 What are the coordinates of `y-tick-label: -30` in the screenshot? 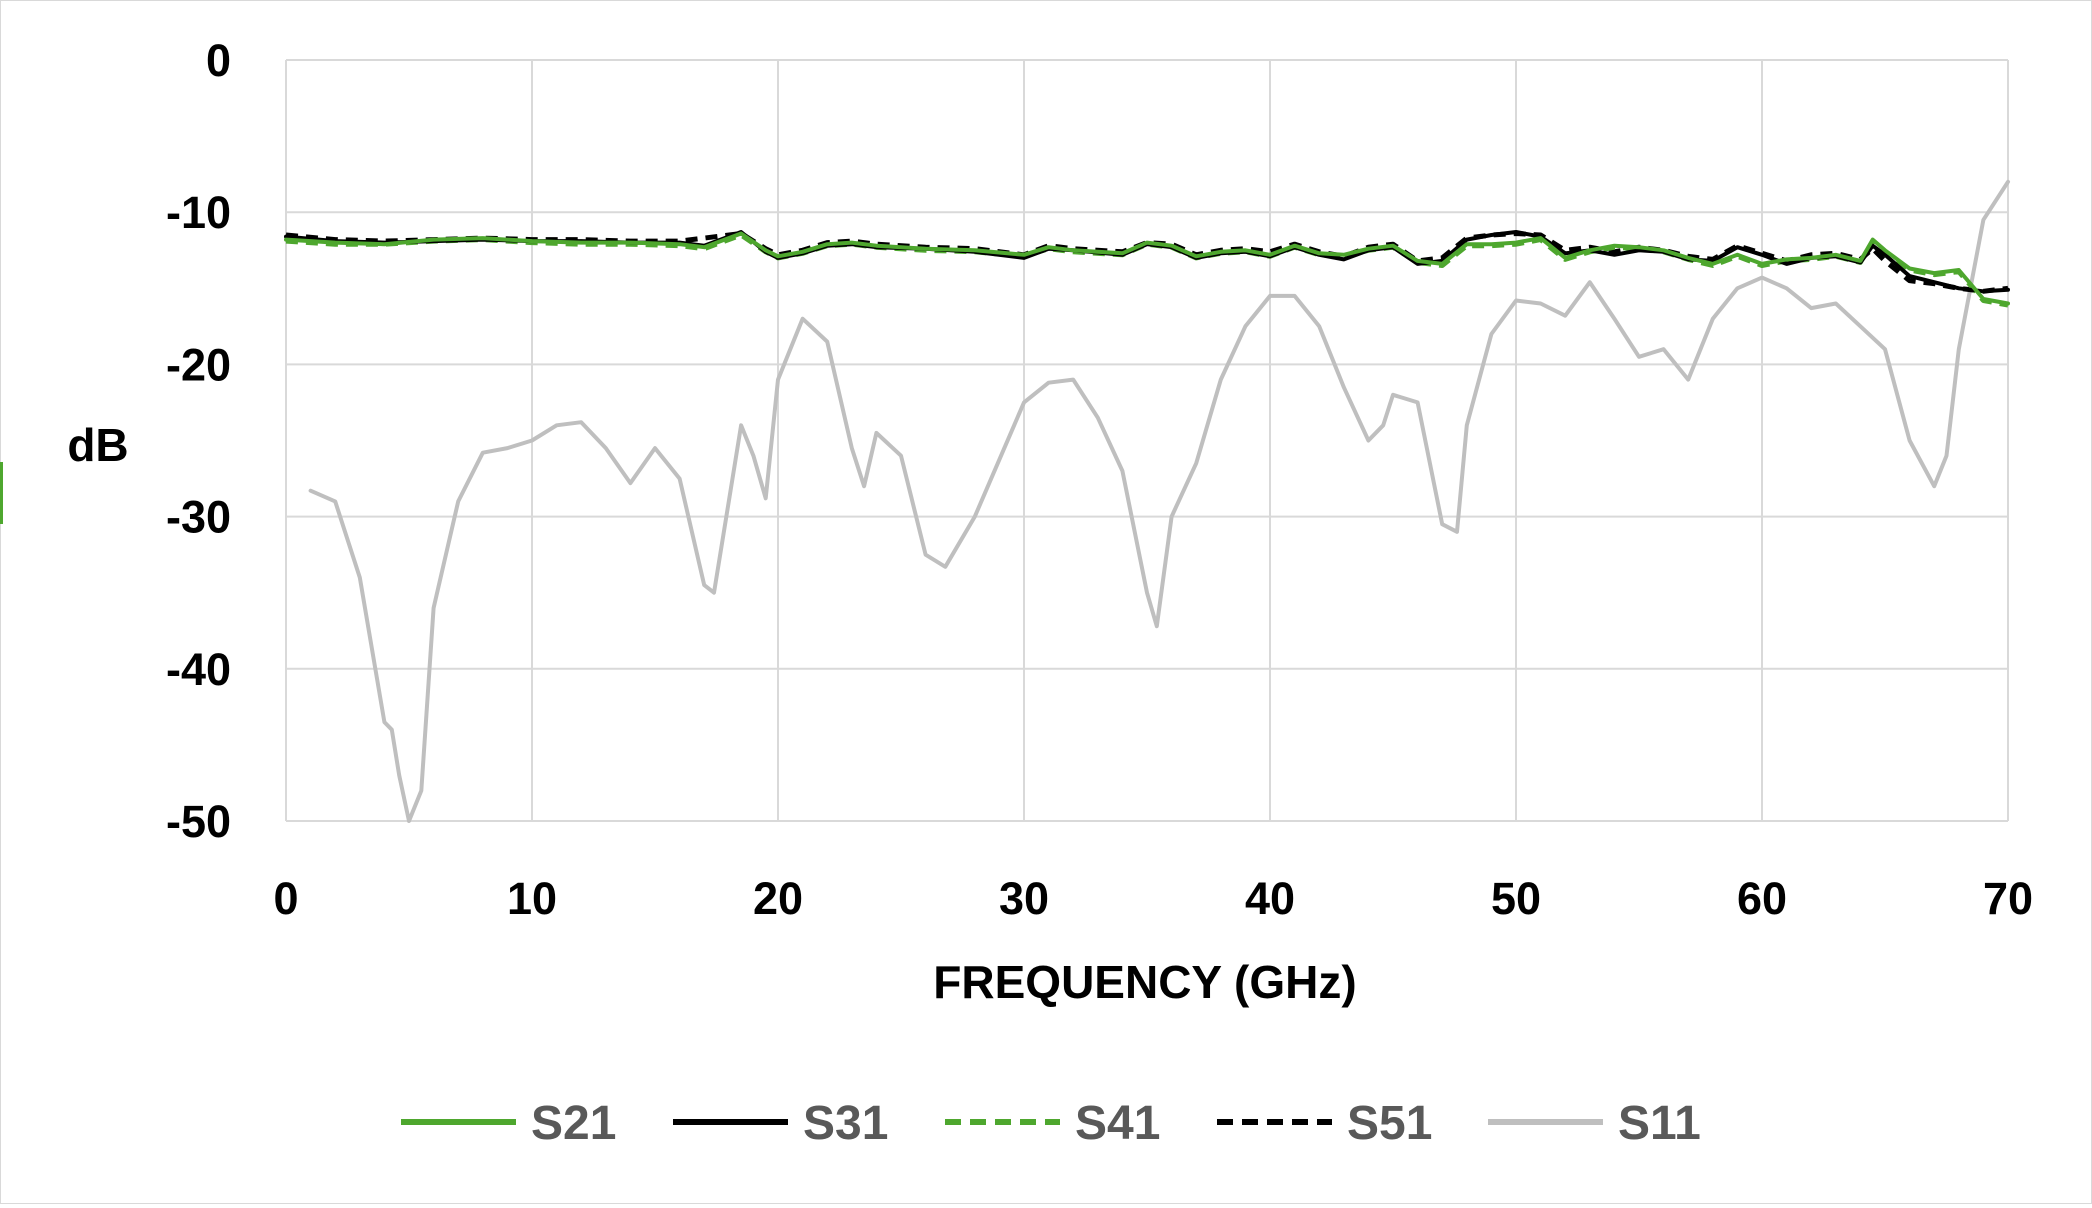 It's located at (198, 517).